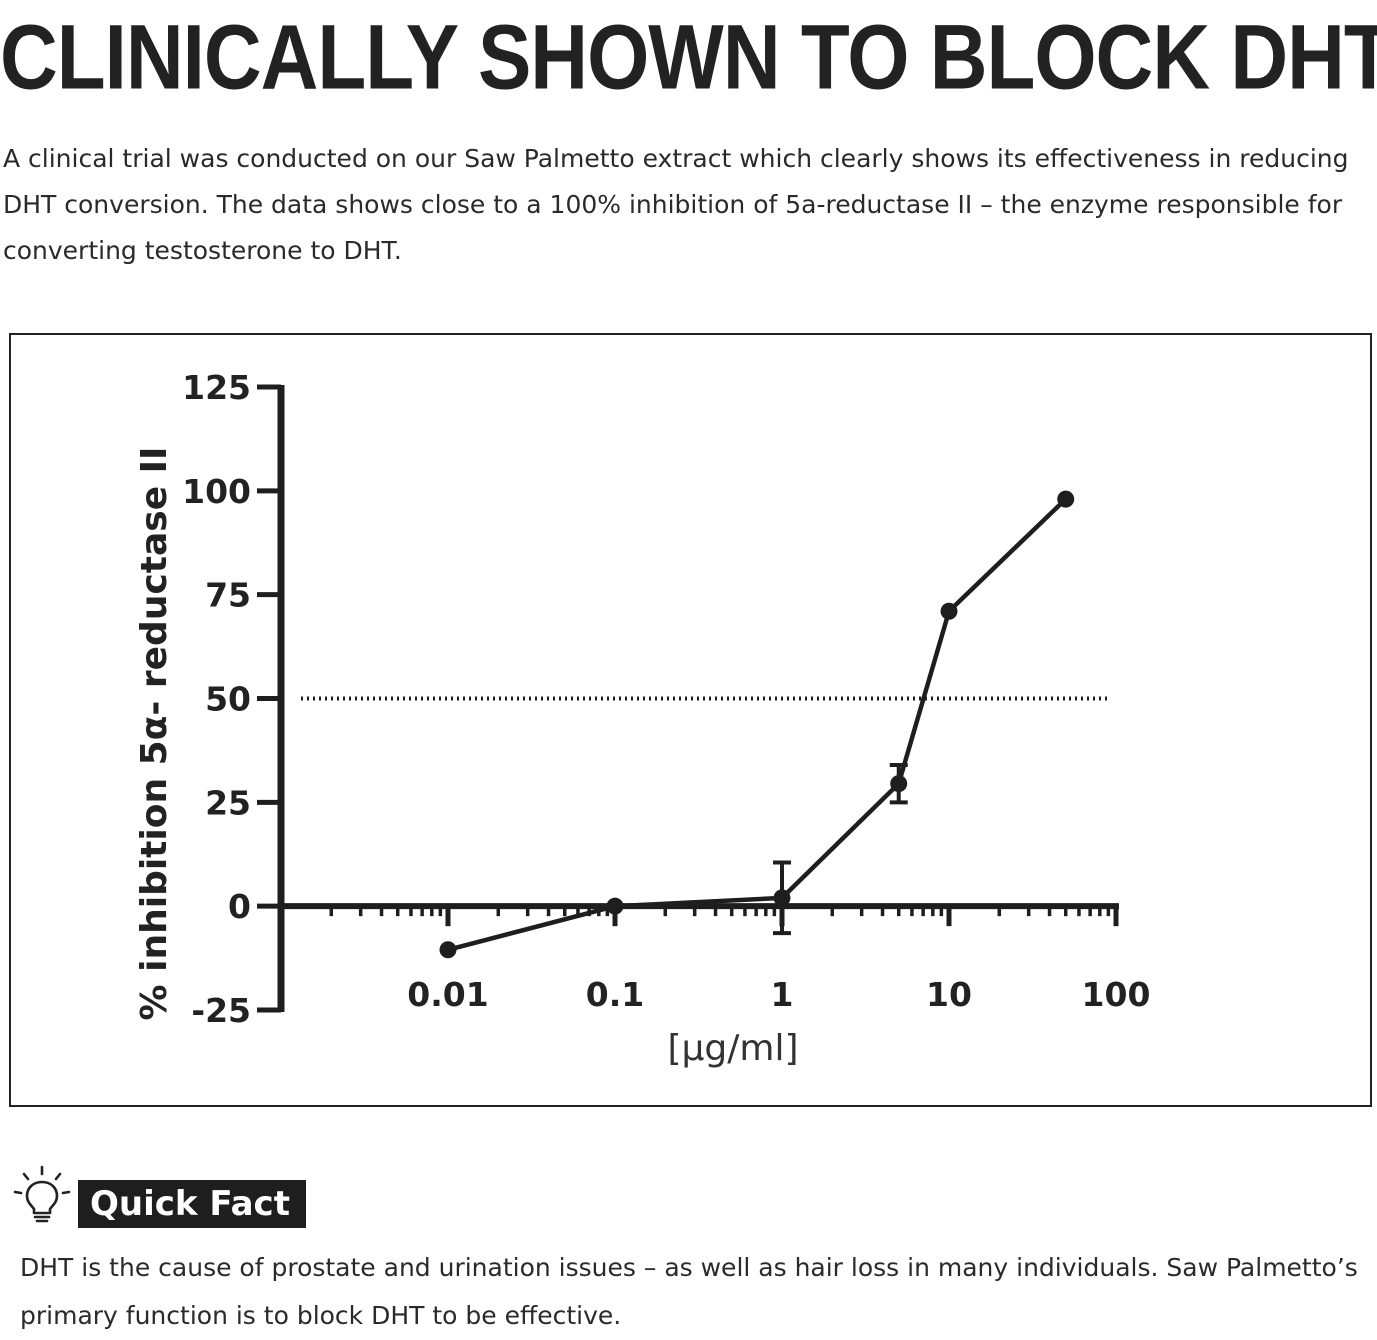 This screenshot has width=1377, height=1340. I want to click on quick-fact-header: Quick Fact, so click(172, 1199).